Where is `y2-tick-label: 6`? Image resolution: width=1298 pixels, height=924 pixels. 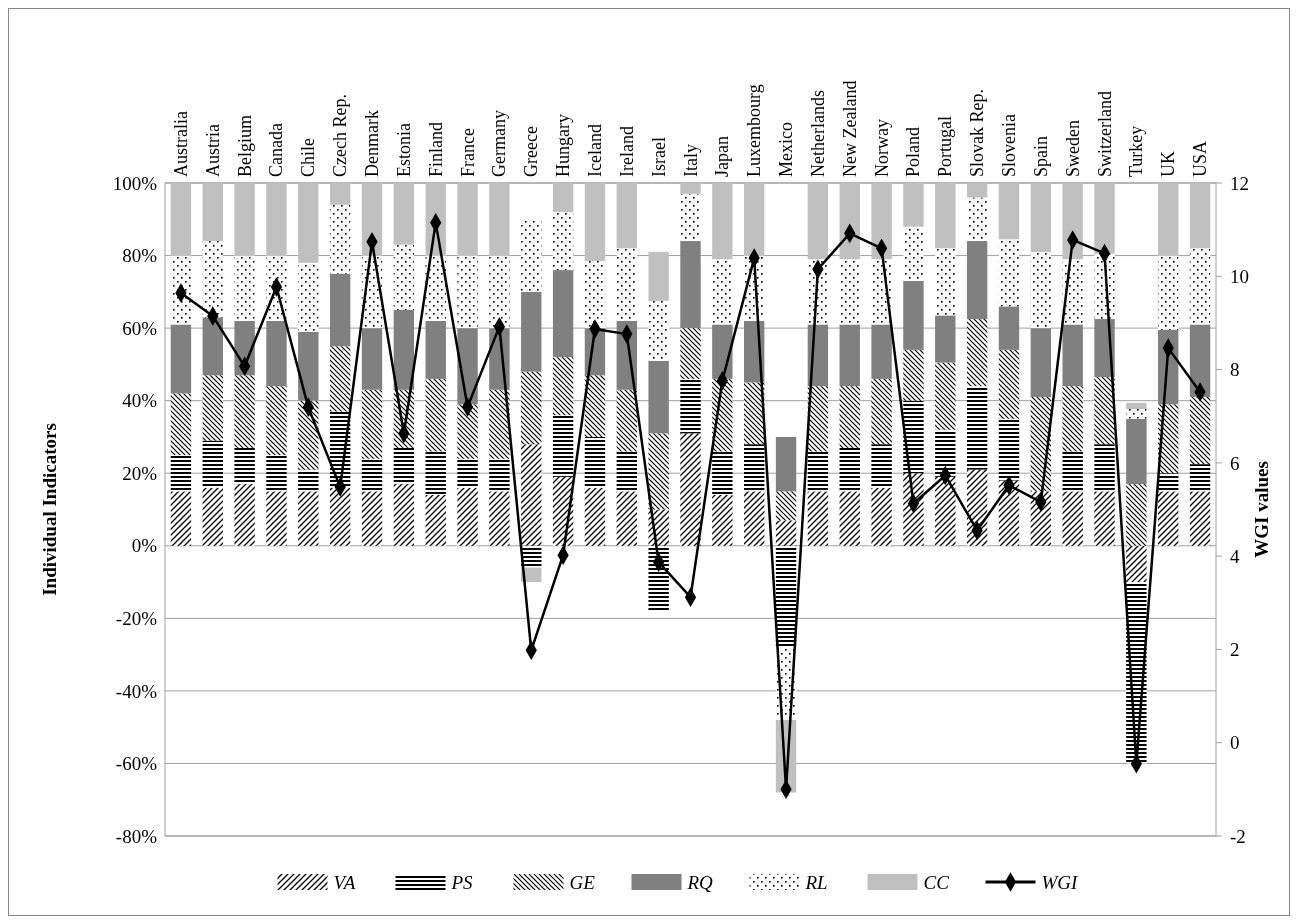 y2-tick-label: 6 is located at coordinates (1235, 463).